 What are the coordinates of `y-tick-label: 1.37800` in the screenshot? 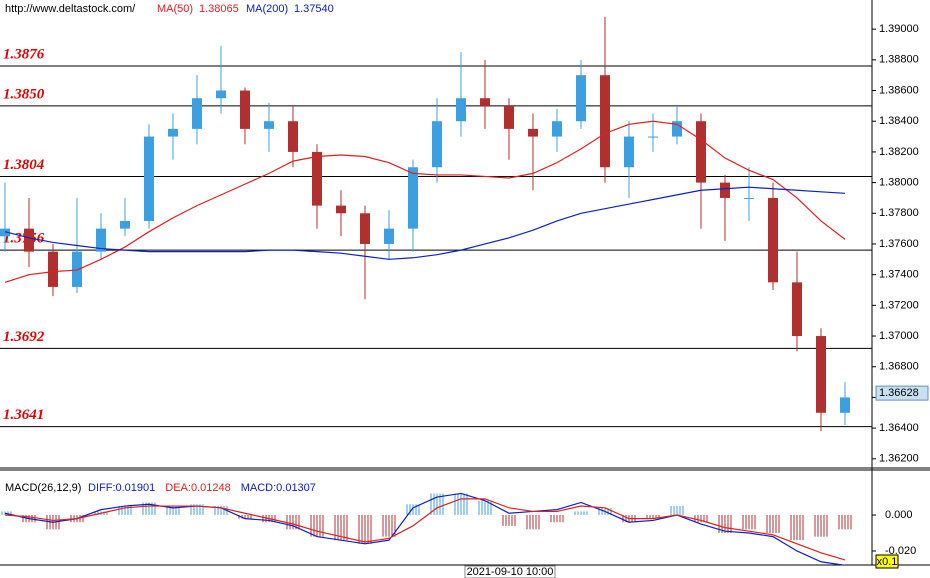 It's located at (899, 213).